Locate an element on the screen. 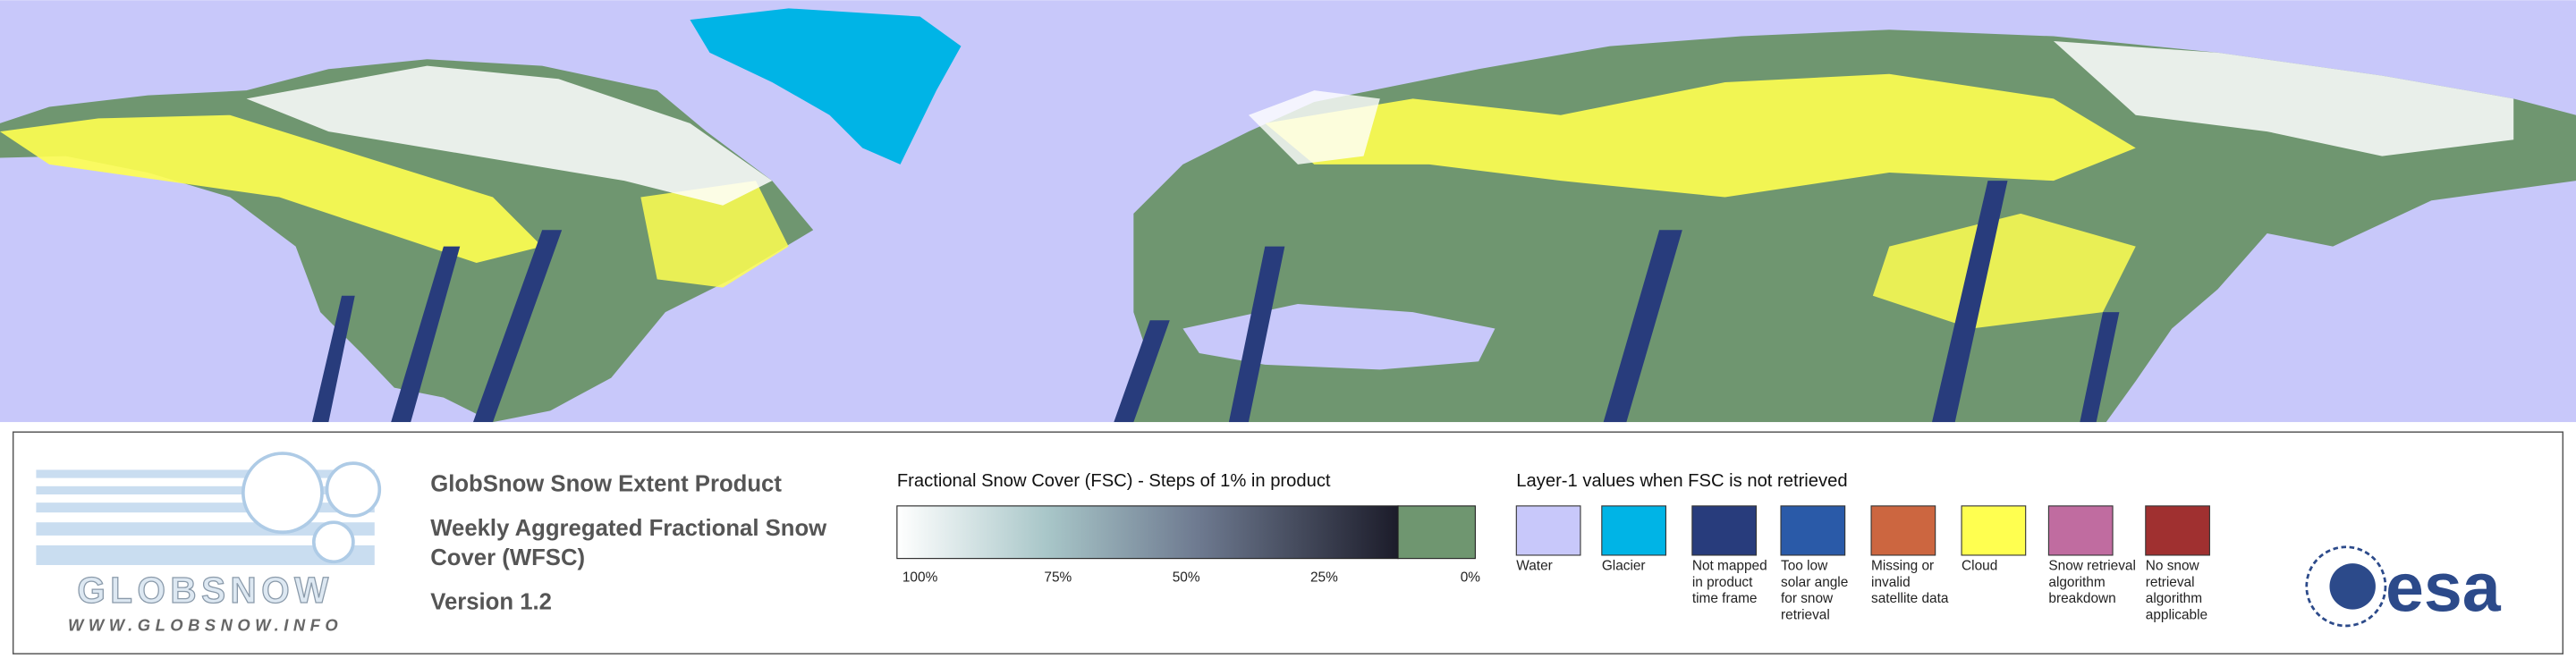  logo-url: WWW.GLOBSNOW.INFO is located at coordinates (205, 625).